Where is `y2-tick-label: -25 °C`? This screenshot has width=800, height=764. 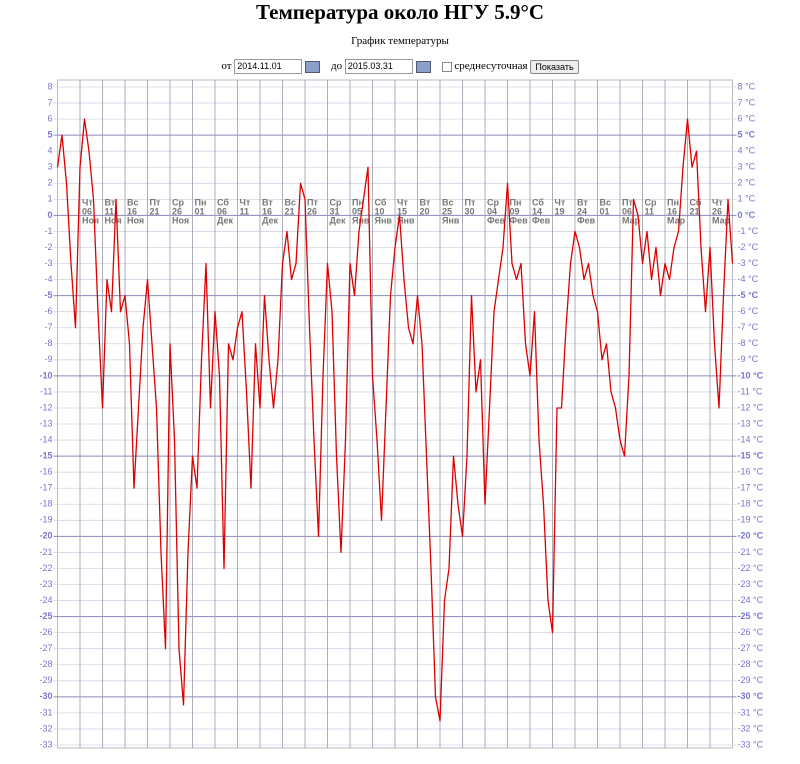 y2-tick-label: -25 °C is located at coordinates (751, 616).